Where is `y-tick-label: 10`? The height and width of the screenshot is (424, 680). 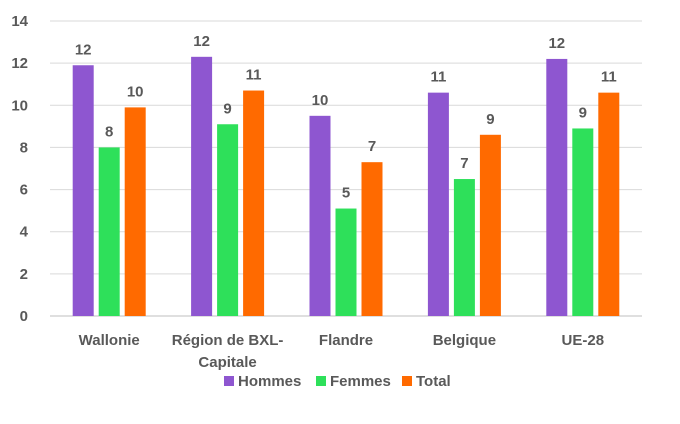
y-tick-label: 10 is located at coordinates (19, 105).